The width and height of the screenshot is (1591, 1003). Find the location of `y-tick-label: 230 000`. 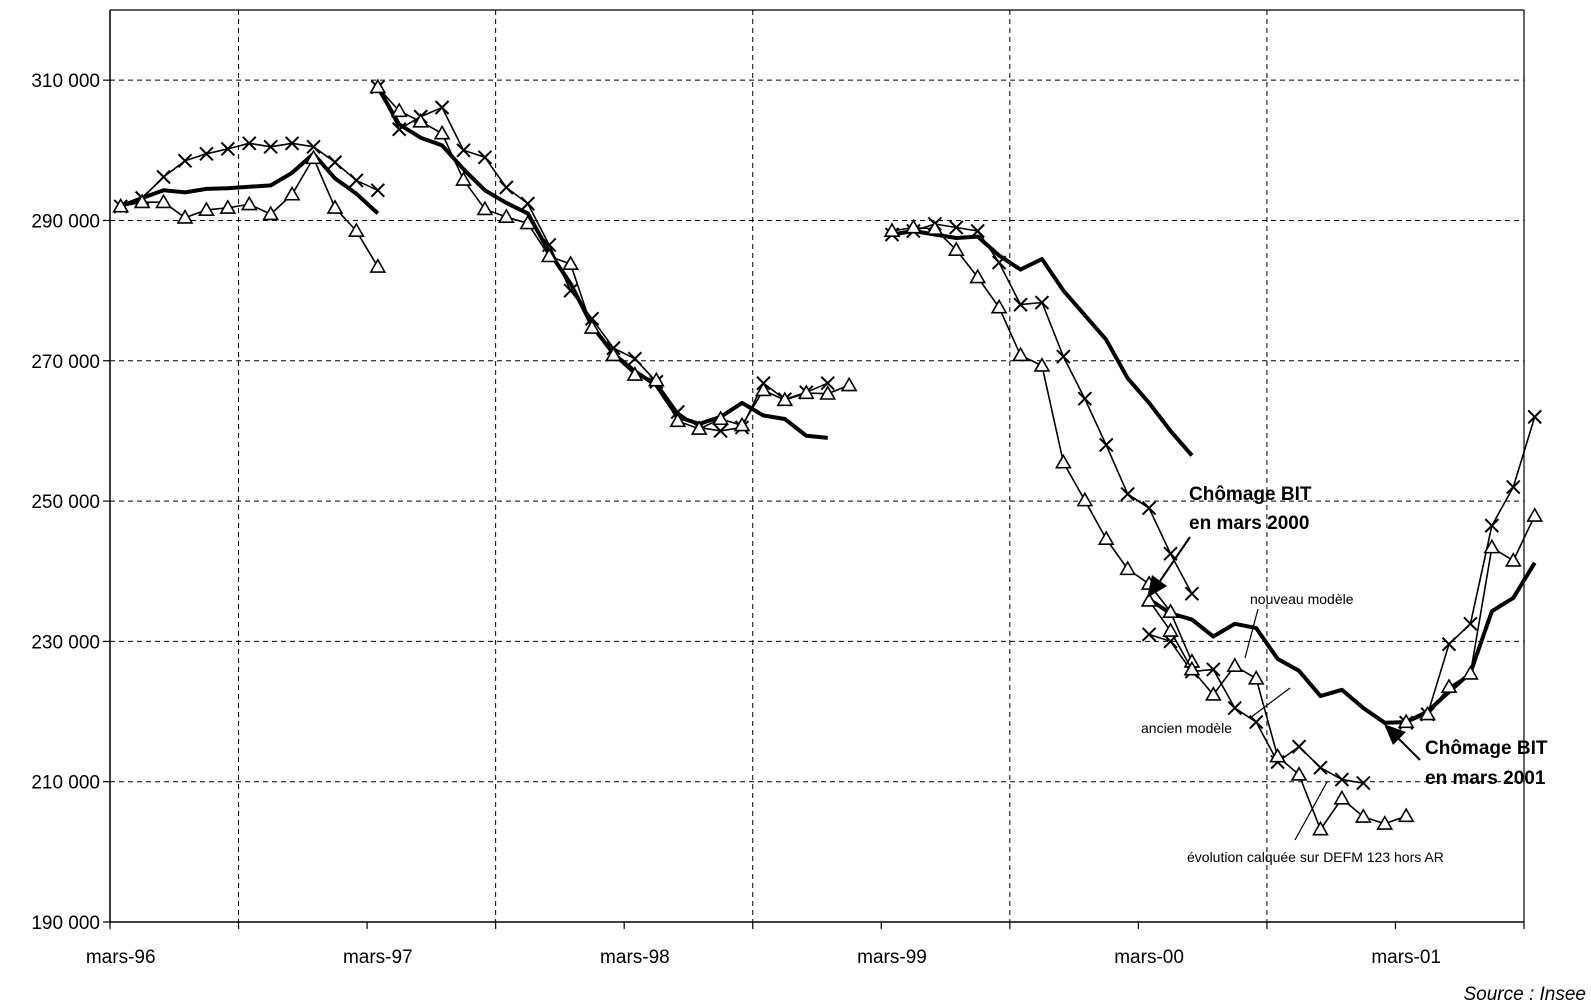

y-tick-label: 230 000 is located at coordinates (65, 642).